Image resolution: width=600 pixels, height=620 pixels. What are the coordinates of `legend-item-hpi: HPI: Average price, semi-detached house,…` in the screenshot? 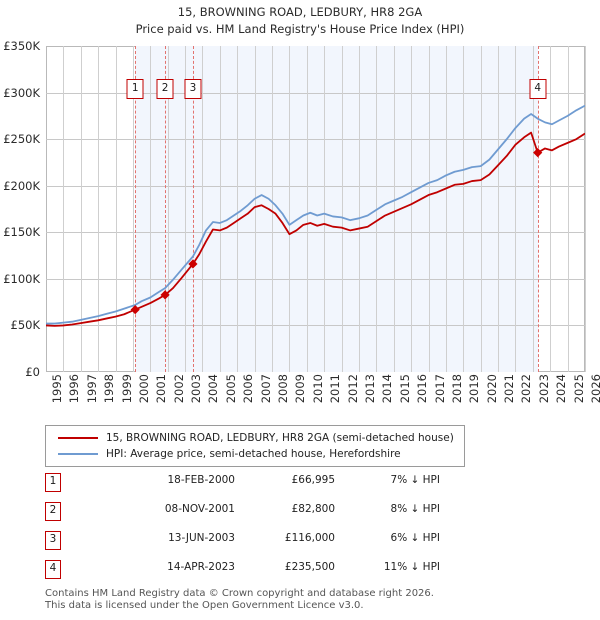 It's located at (255, 454).